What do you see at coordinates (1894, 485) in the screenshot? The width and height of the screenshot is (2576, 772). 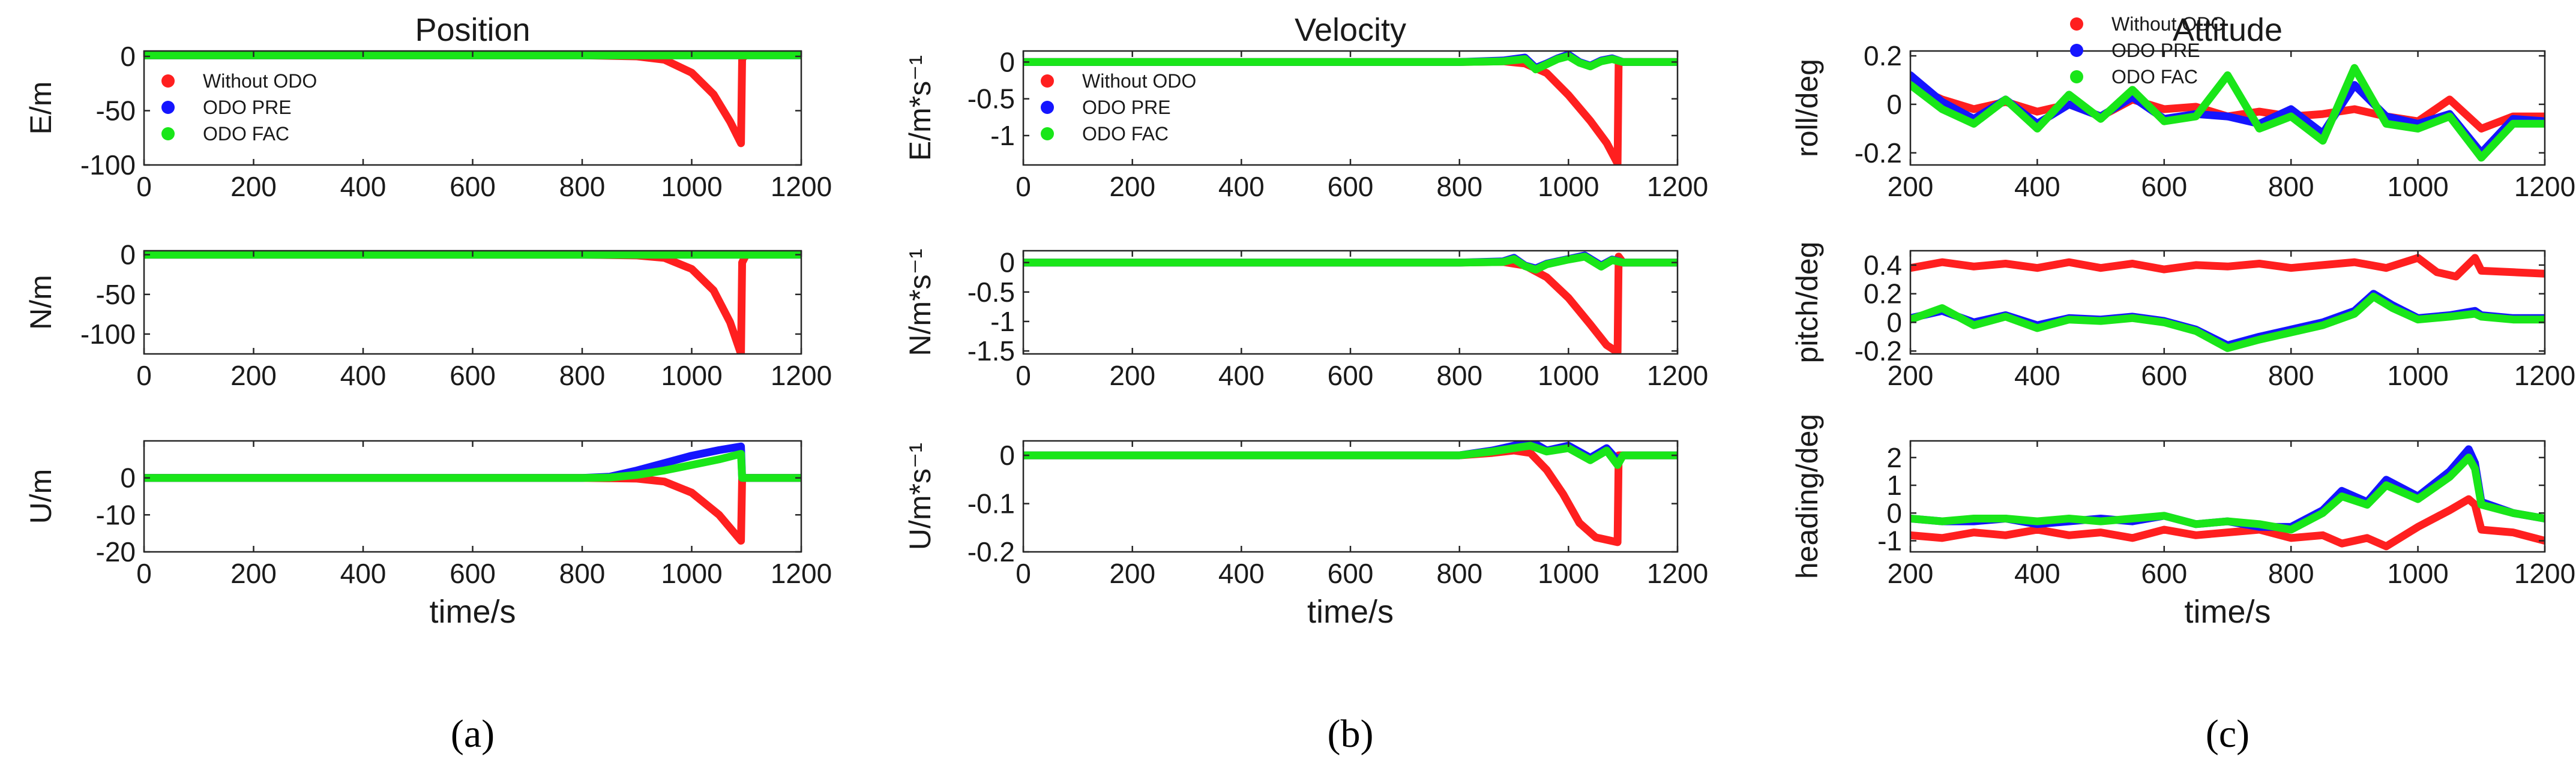 I see `y-tick-label: 1` at bounding box center [1894, 485].